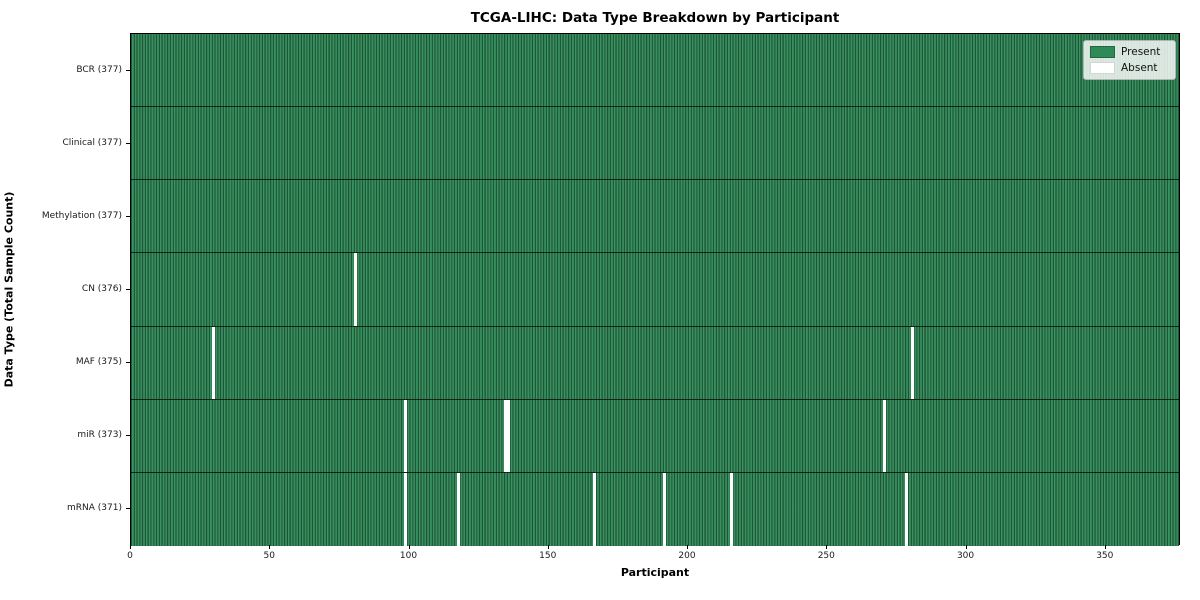 Image resolution: width=1200 pixels, height=600 pixels. Describe the element at coordinates (1139, 68) in the screenshot. I see `legend-label-absent: Absent` at that location.